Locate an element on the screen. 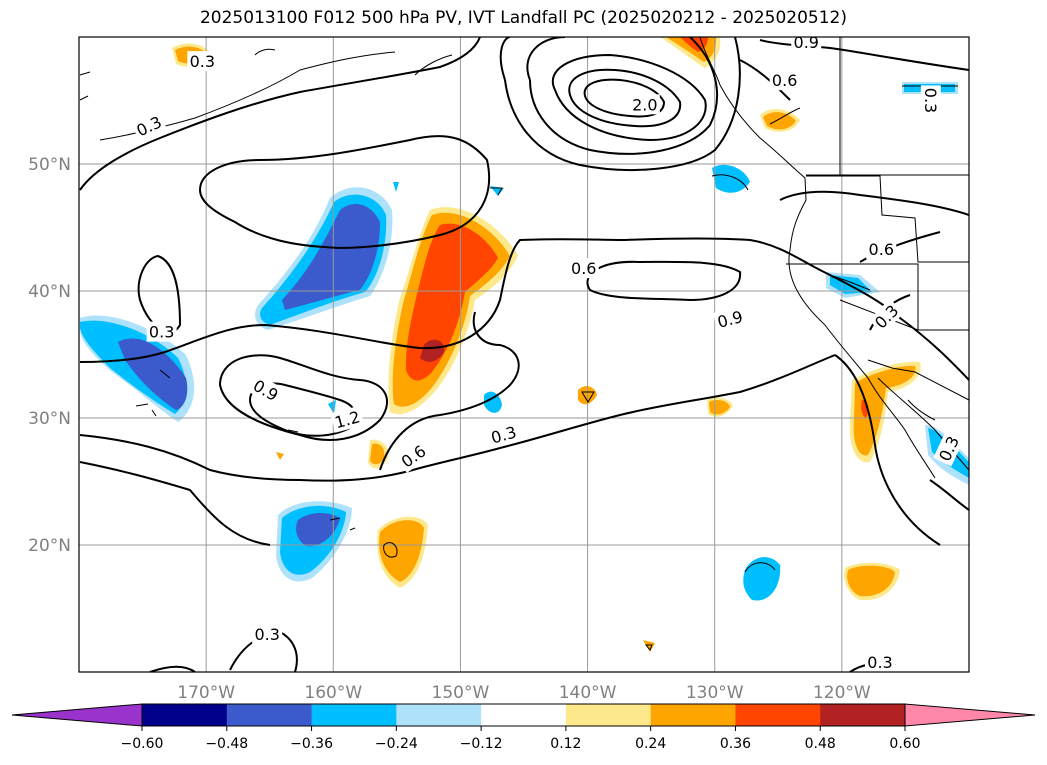  x-tick-label: 170°W is located at coordinates (206, 693).